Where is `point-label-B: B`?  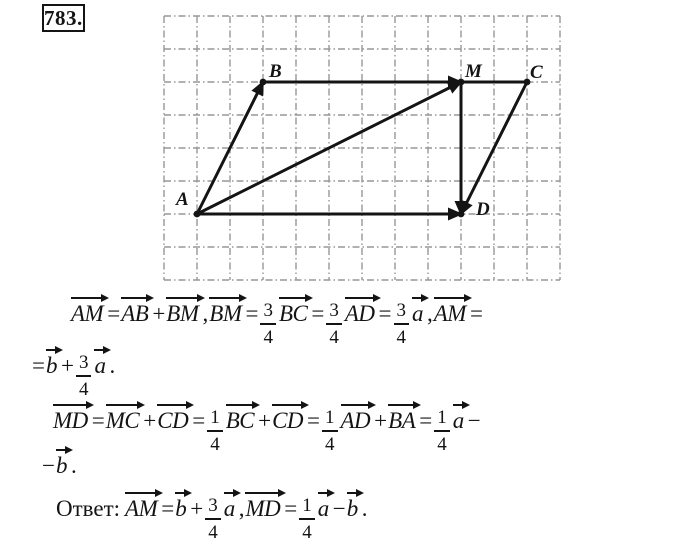 point-label-B: B is located at coordinates (275, 71).